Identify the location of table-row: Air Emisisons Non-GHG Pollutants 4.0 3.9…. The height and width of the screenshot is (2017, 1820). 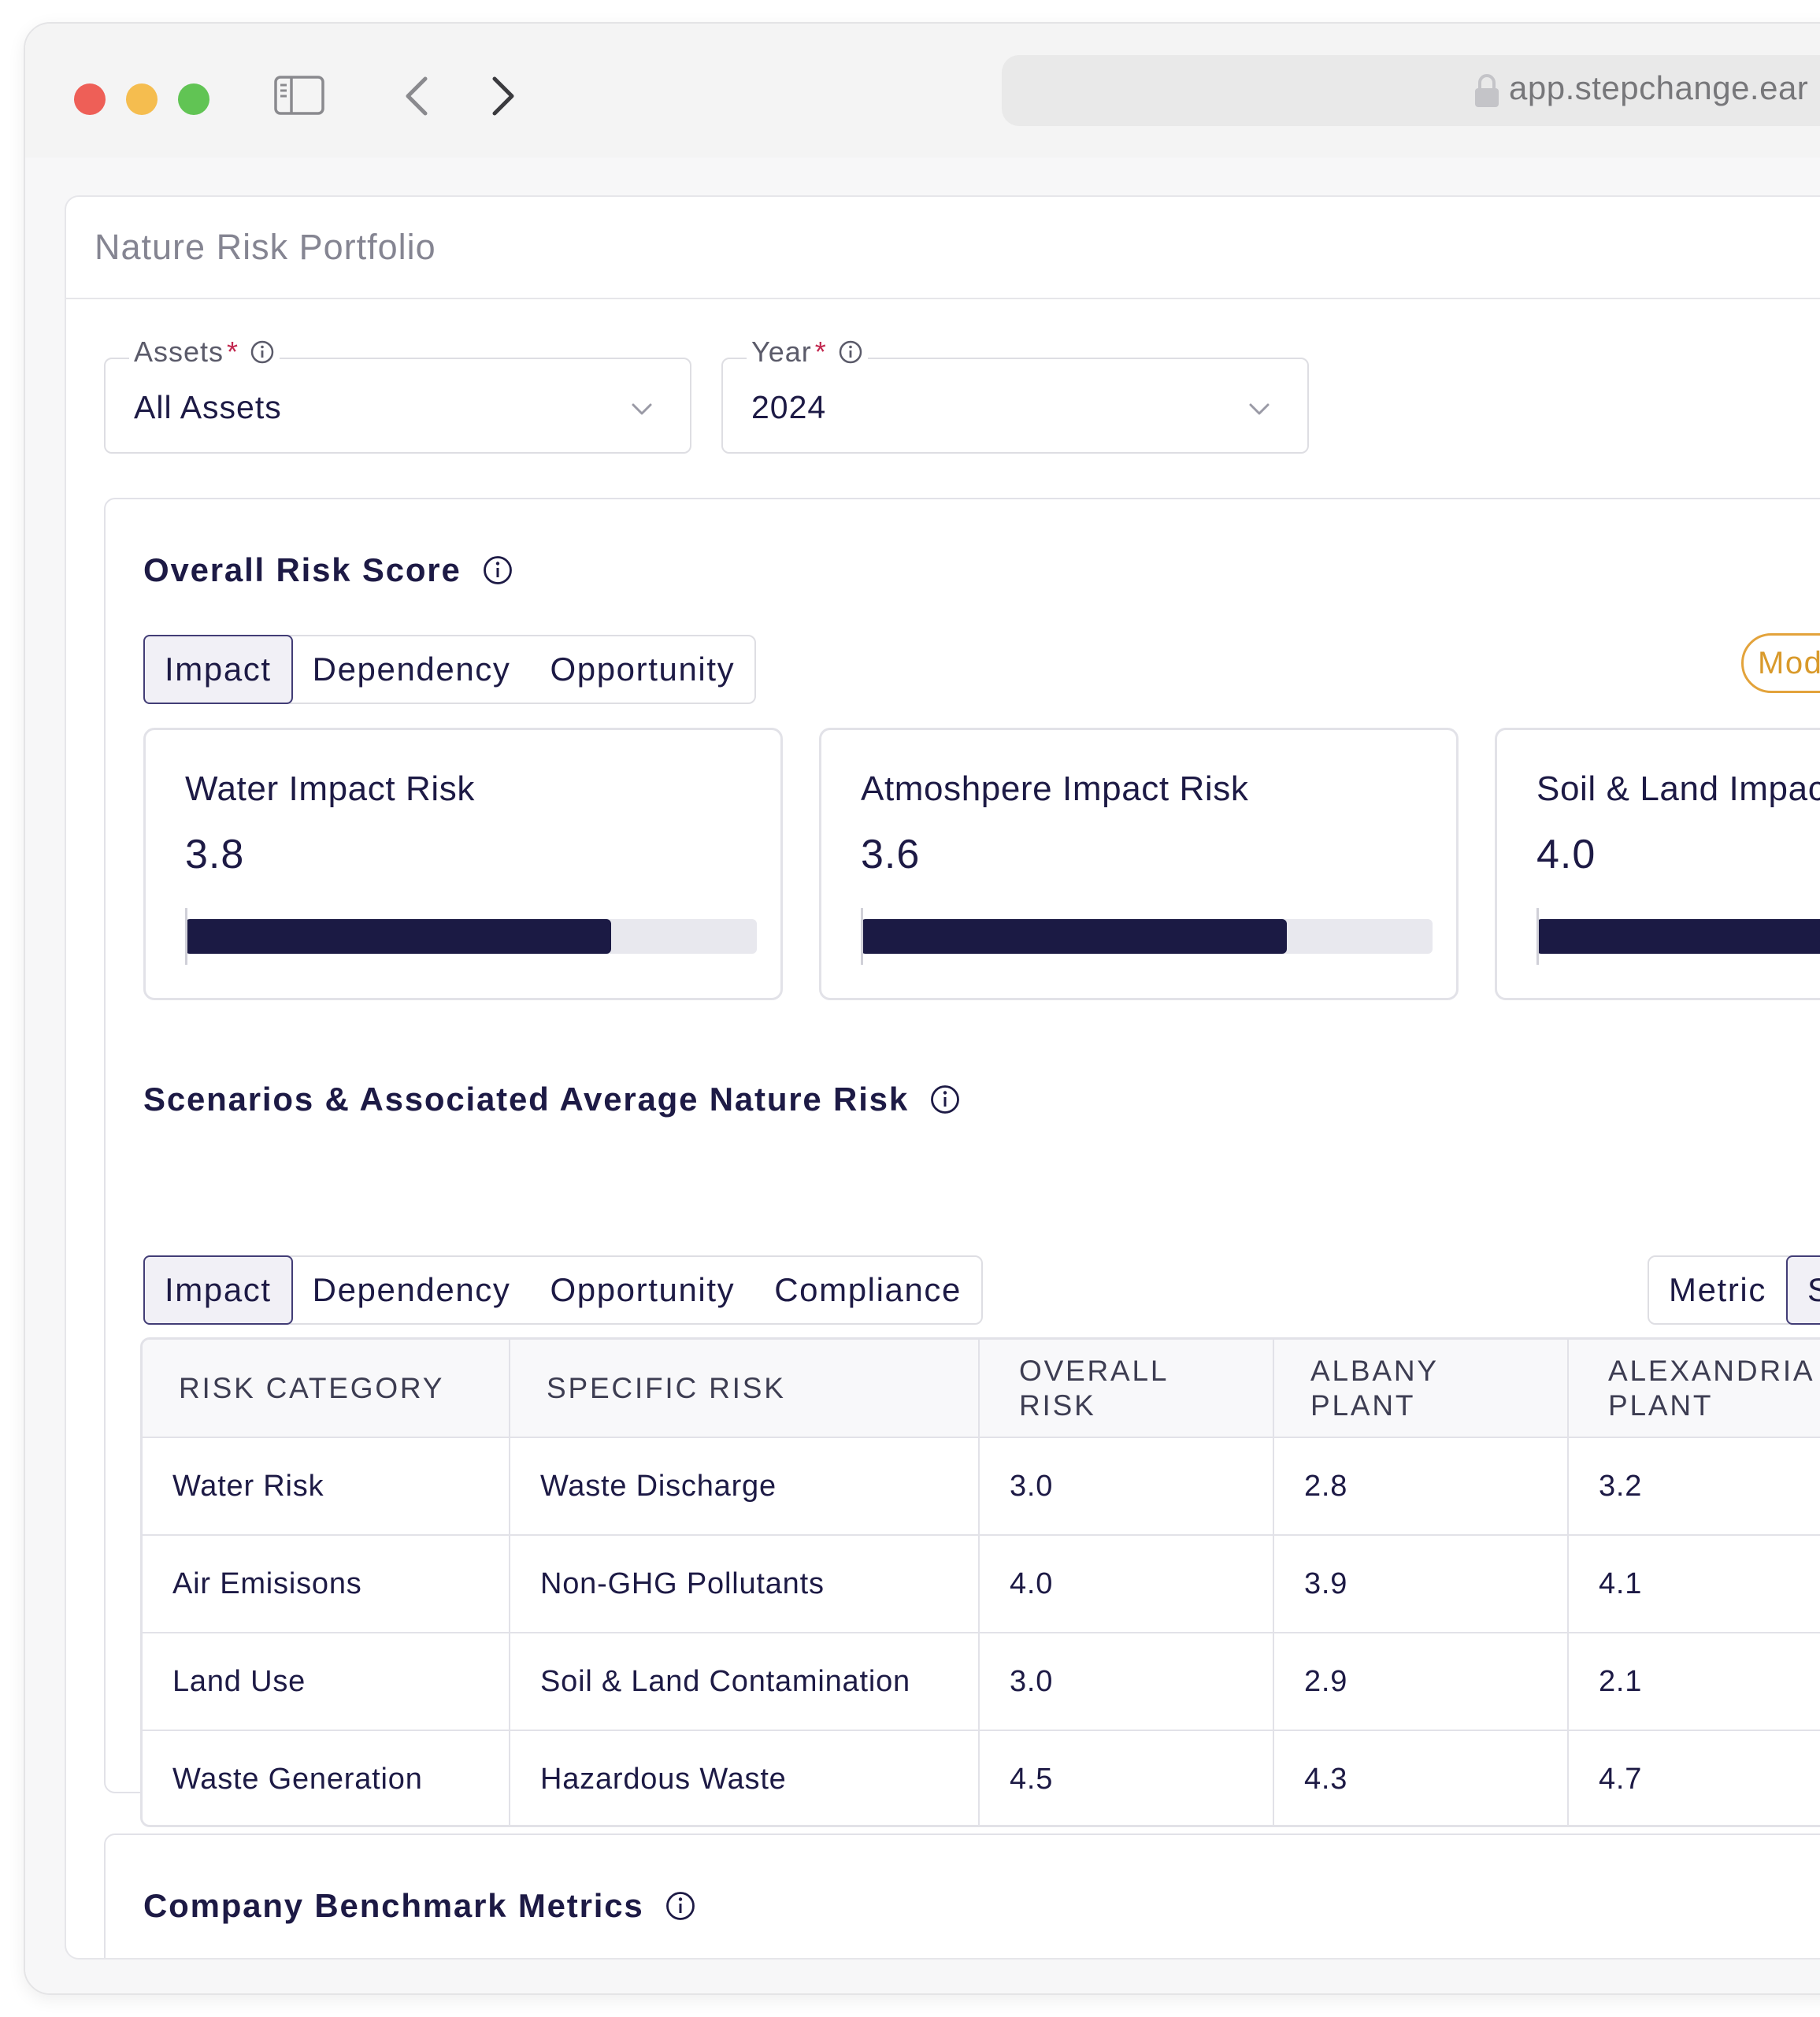
(981, 1584).